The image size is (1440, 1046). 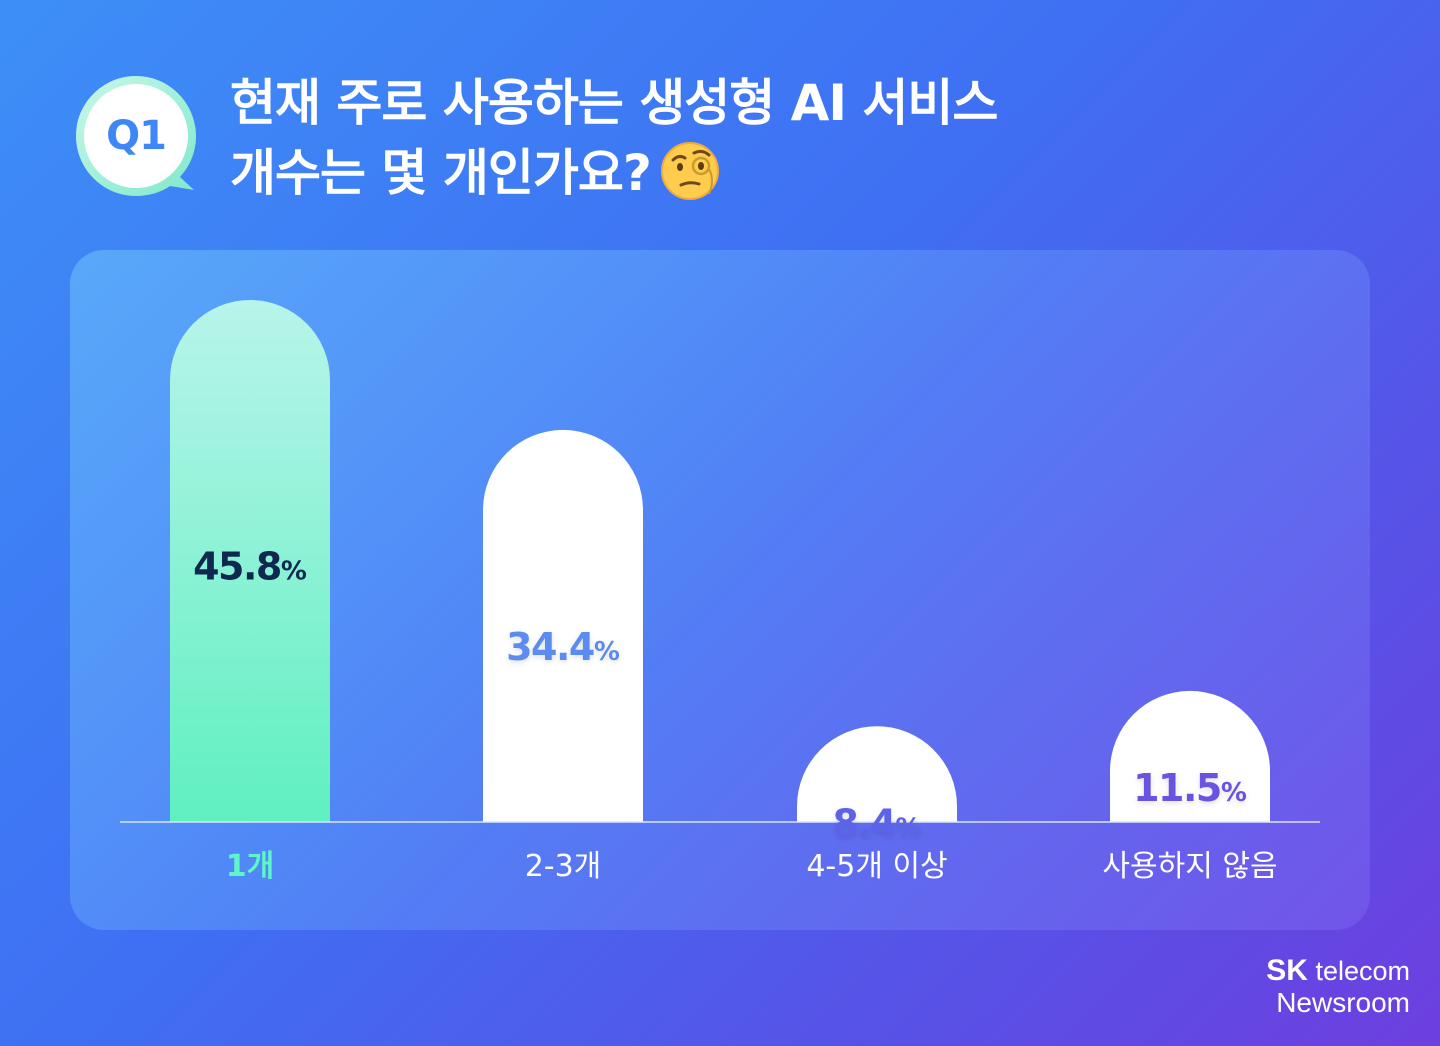 I want to click on brand-bold: SK, so click(x=1287, y=970).